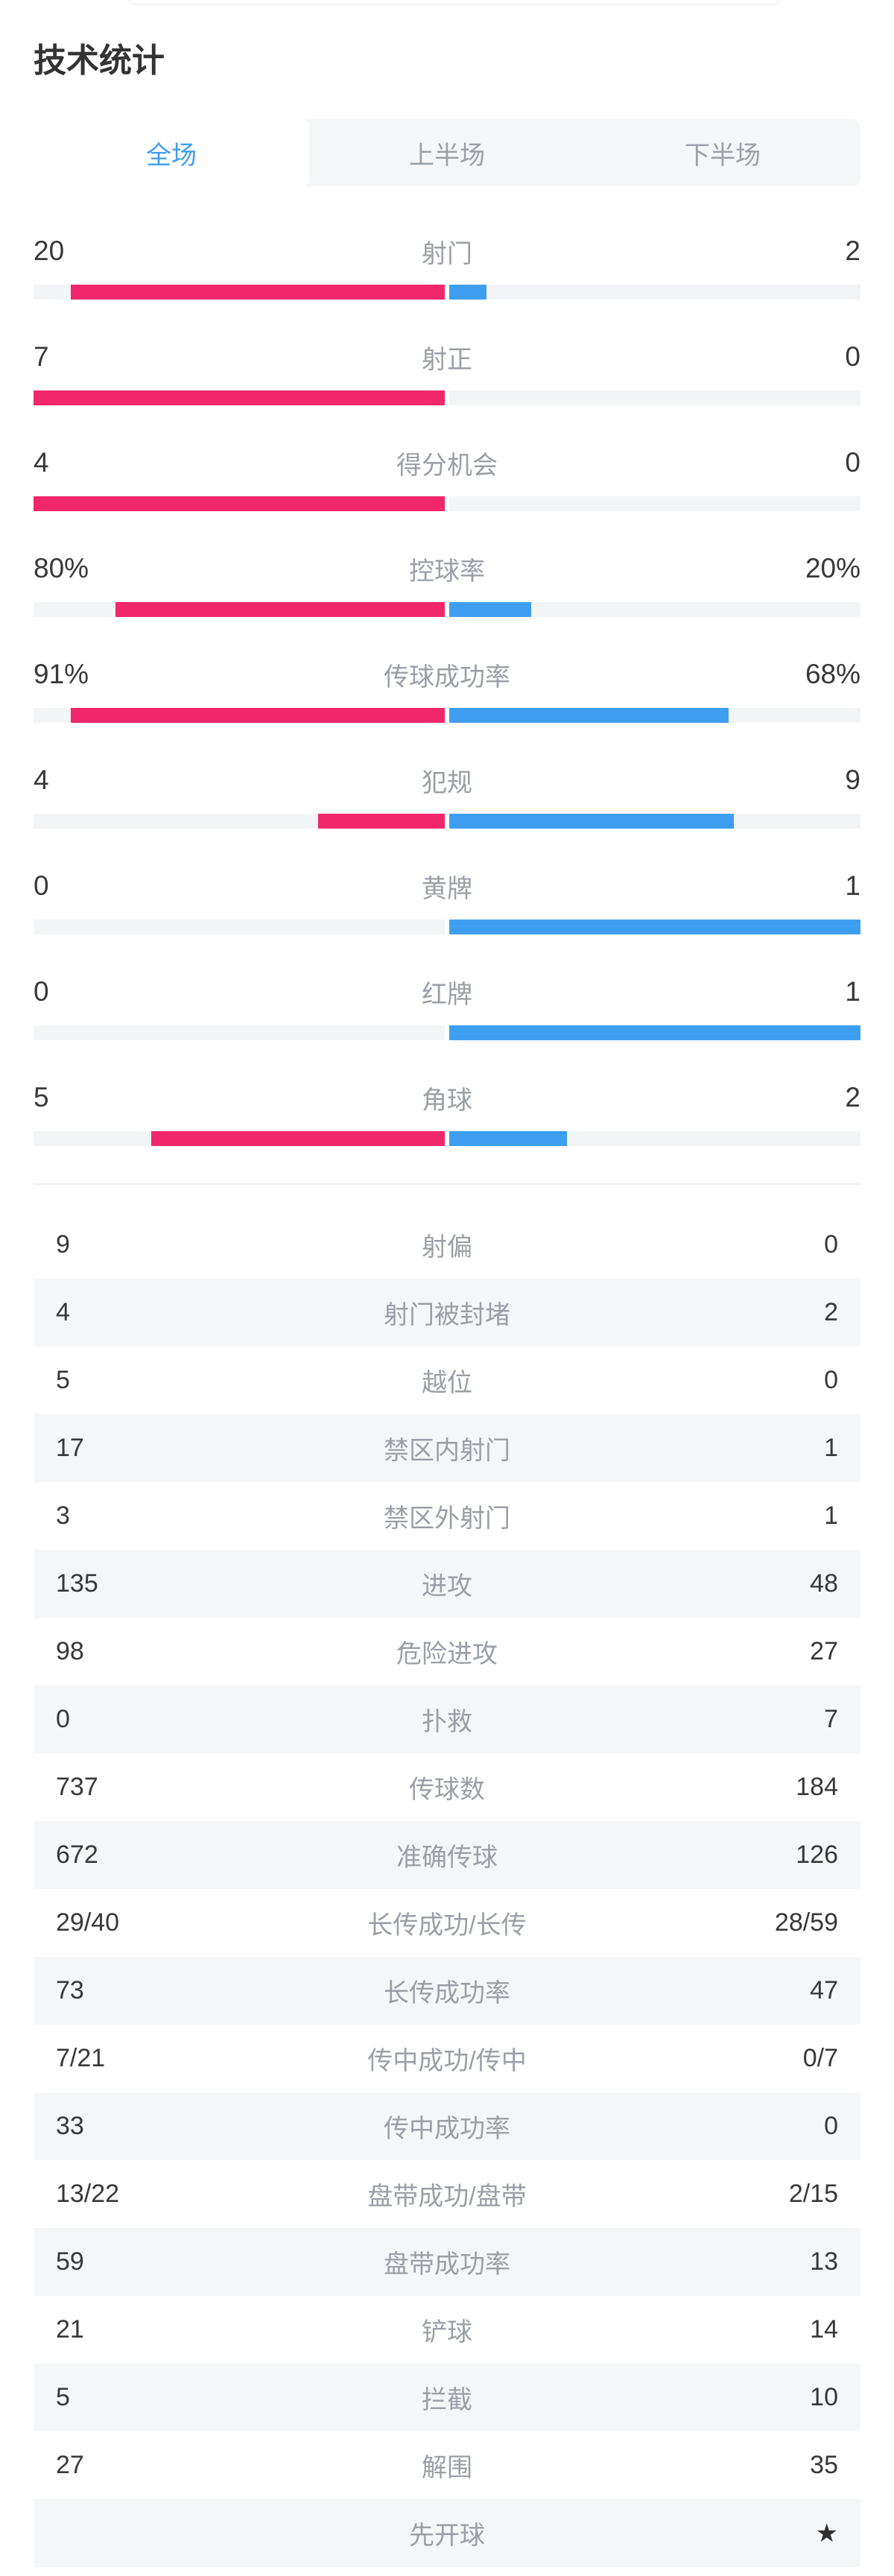 The width and height of the screenshot is (894, 2576). What do you see at coordinates (70, 1448) in the screenshot?
I see `home-value: 17` at bounding box center [70, 1448].